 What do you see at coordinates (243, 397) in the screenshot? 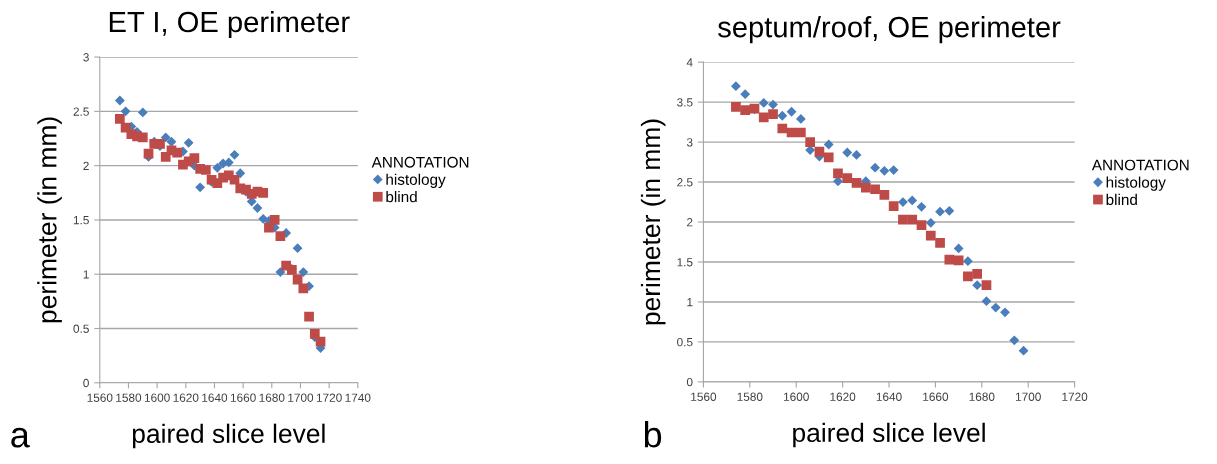
I see `x-tick-label: 1660` at bounding box center [243, 397].